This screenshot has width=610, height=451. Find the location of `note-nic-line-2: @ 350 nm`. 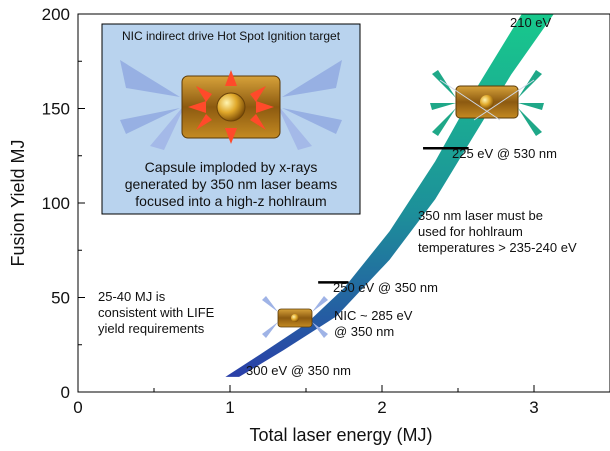

note-nic-line-2: @ 350 nm is located at coordinates (364, 331).